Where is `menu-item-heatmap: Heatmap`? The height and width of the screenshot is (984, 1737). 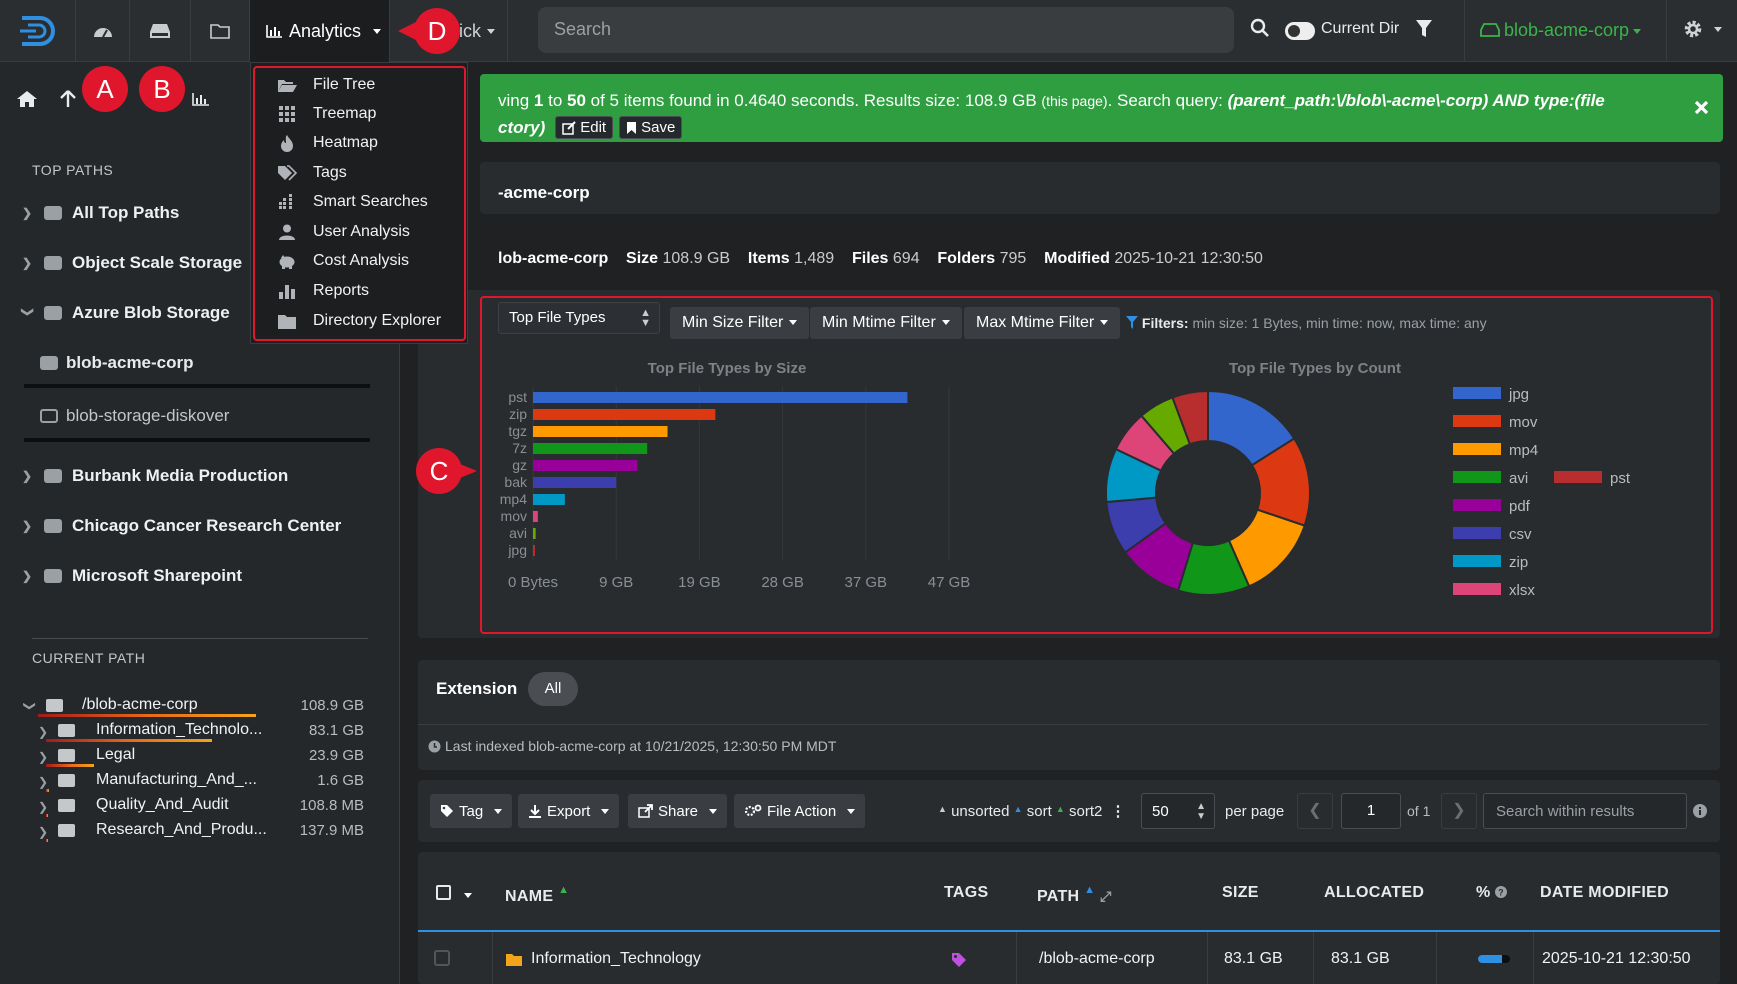 menu-item-heatmap: Heatmap is located at coordinates (327, 143).